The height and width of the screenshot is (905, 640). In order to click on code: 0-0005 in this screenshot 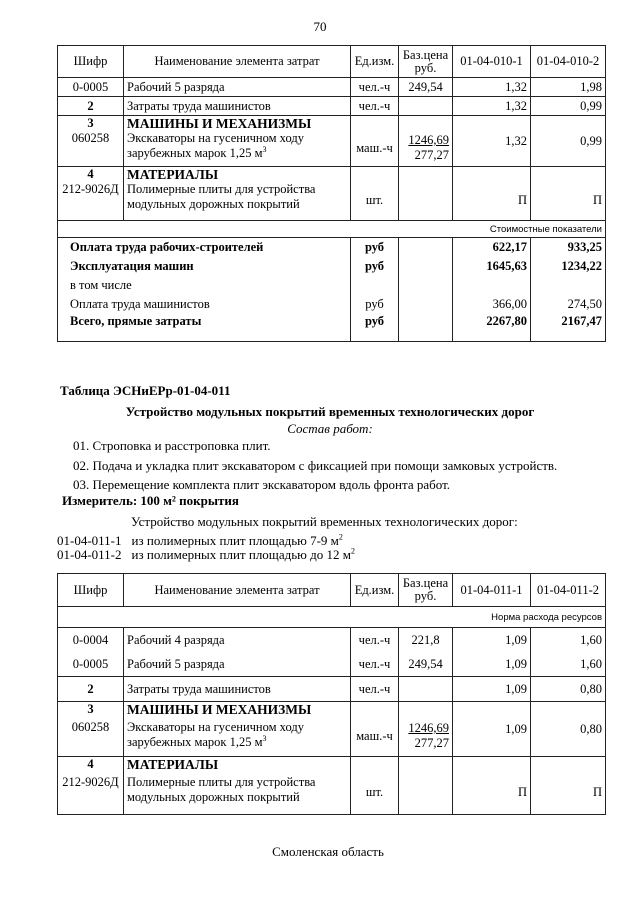, I will do `click(90, 664)`.